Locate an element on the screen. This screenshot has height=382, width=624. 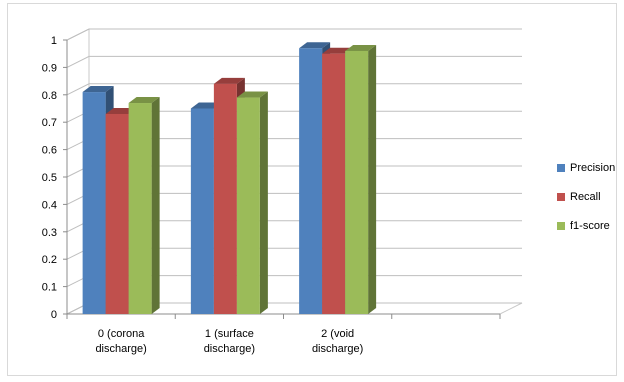
y-tick-label: 1 is located at coordinates (54, 41).